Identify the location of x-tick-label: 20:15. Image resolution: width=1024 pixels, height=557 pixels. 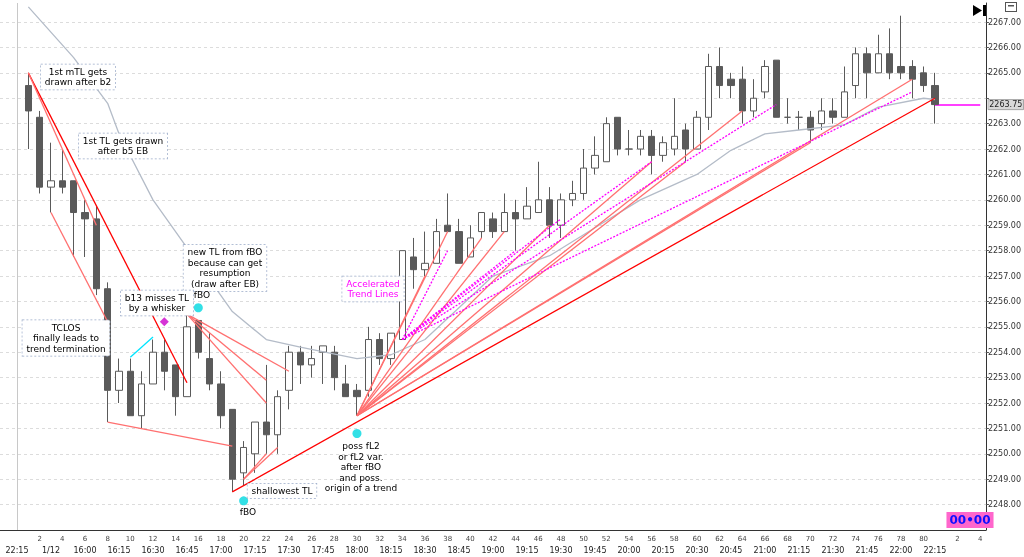
(663, 550).